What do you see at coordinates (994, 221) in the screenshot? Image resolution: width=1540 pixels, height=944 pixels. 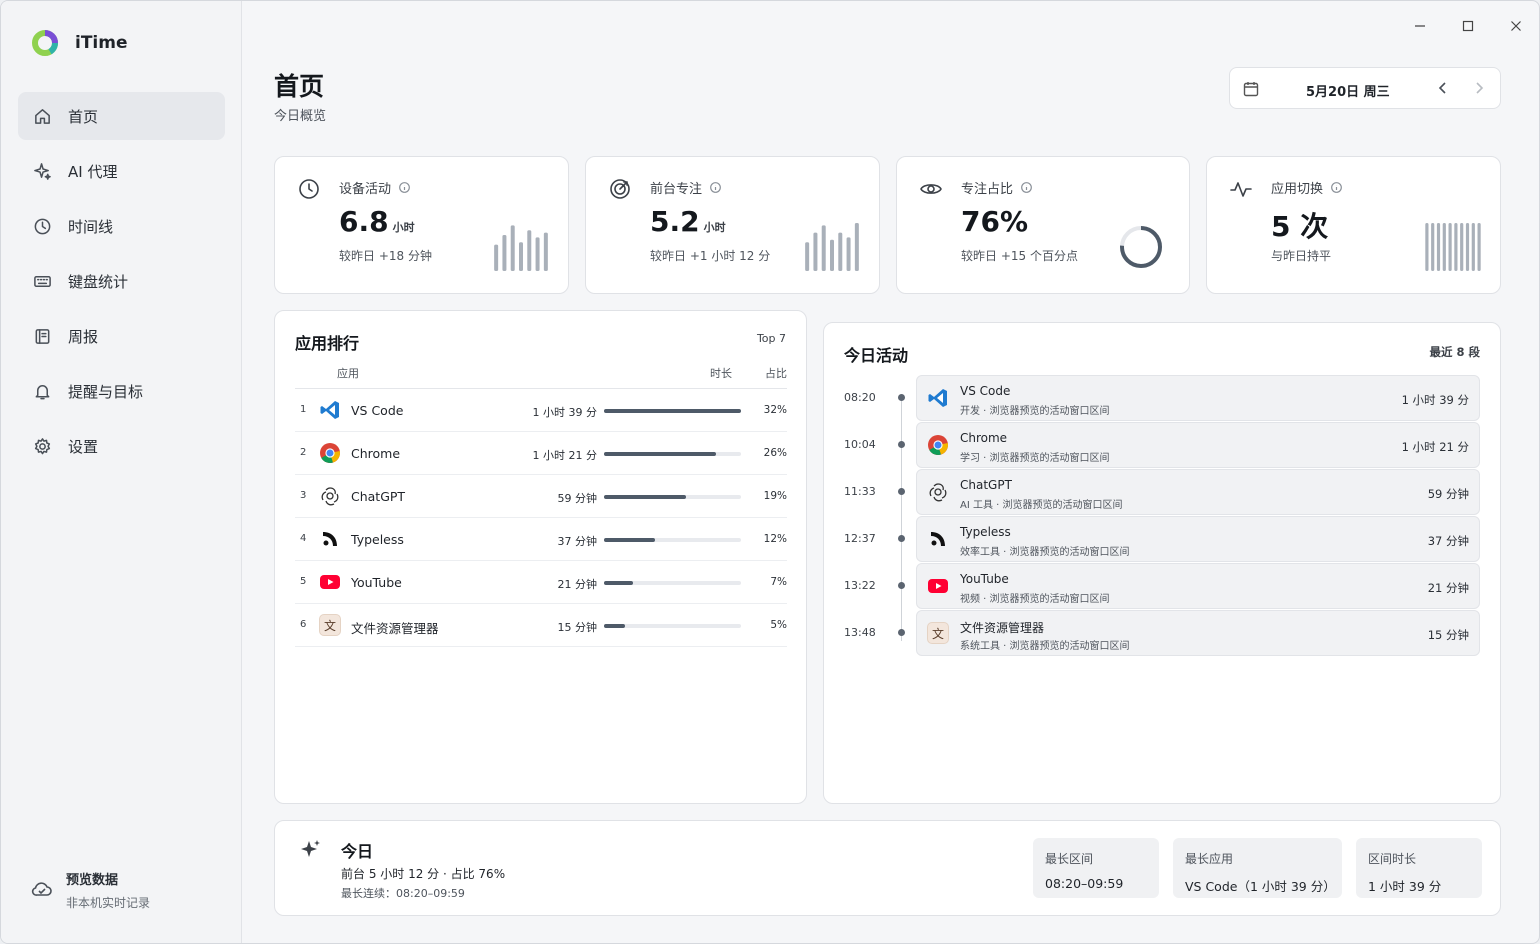 I see `stat-value: 76%` at bounding box center [994, 221].